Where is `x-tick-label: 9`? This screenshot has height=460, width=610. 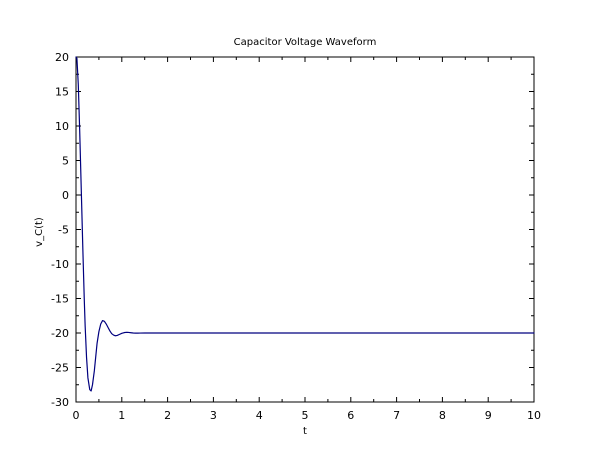
x-tick-label: 9 is located at coordinates (488, 415).